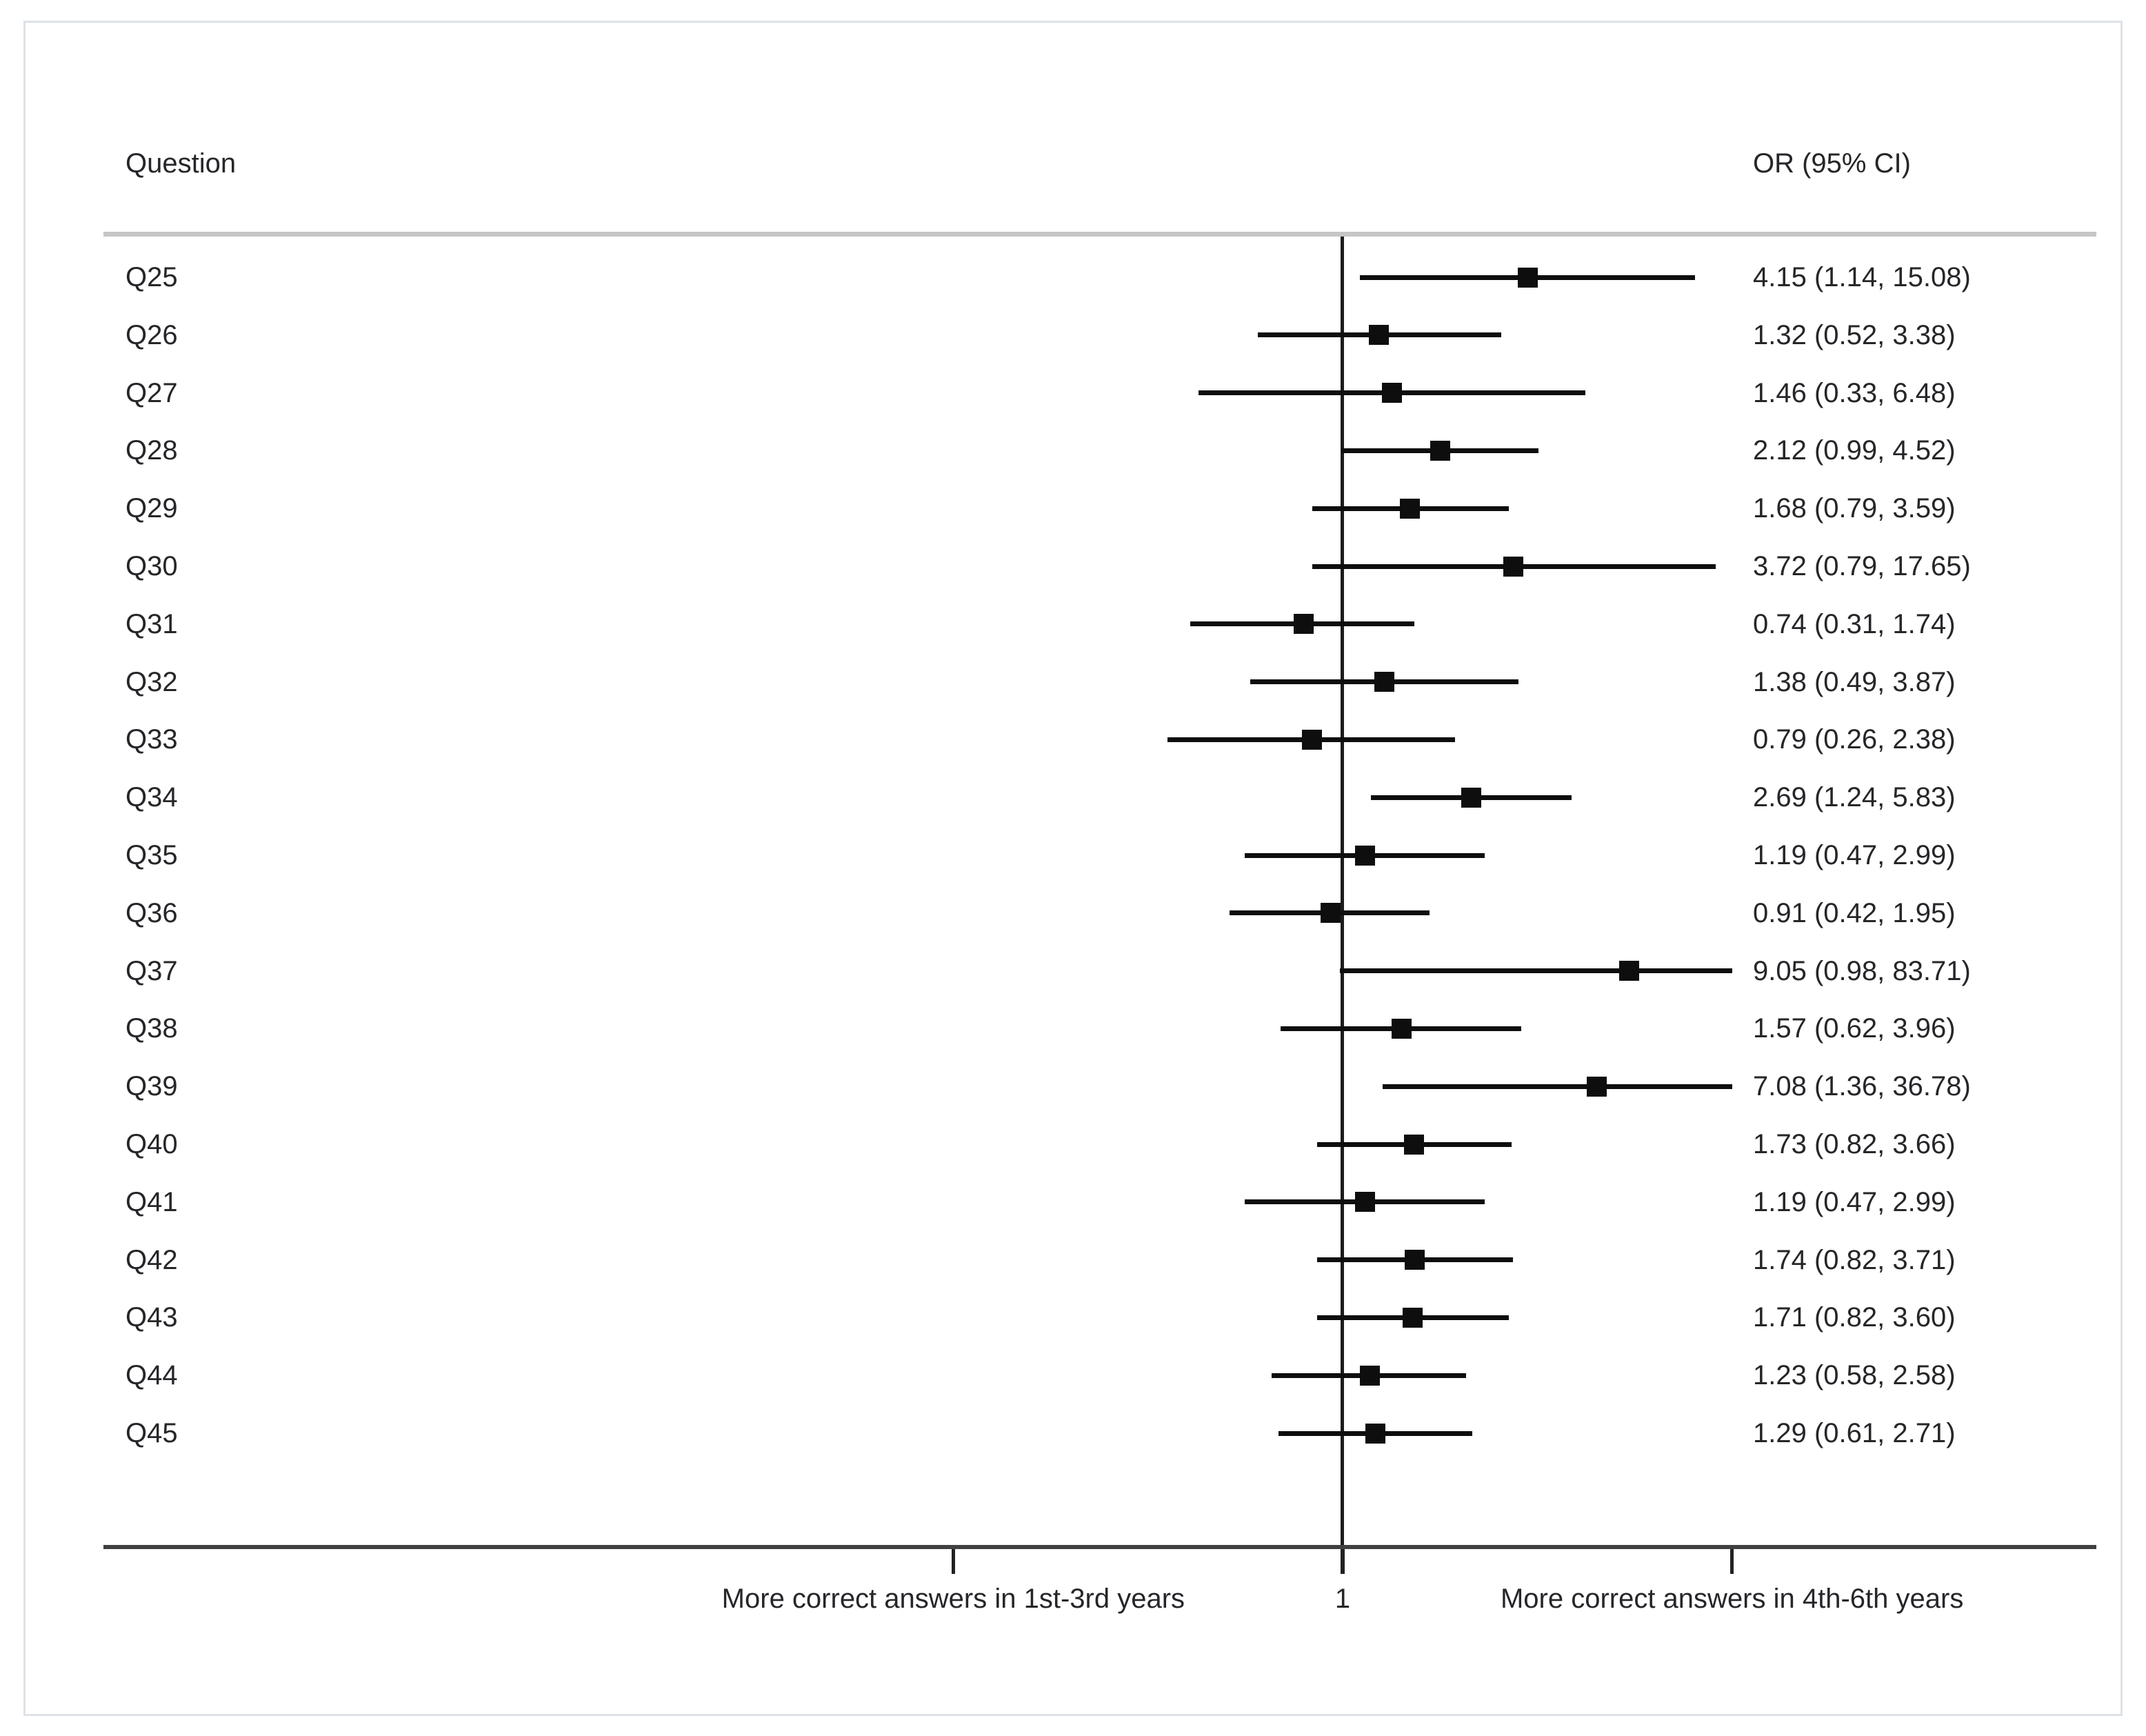 The width and height of the screenshot is (2146, 1736). What do you see at coordinates (152, 1087) in the screenshot?
I see `row-question-label: Q39` at bounding box center [152, 1087].